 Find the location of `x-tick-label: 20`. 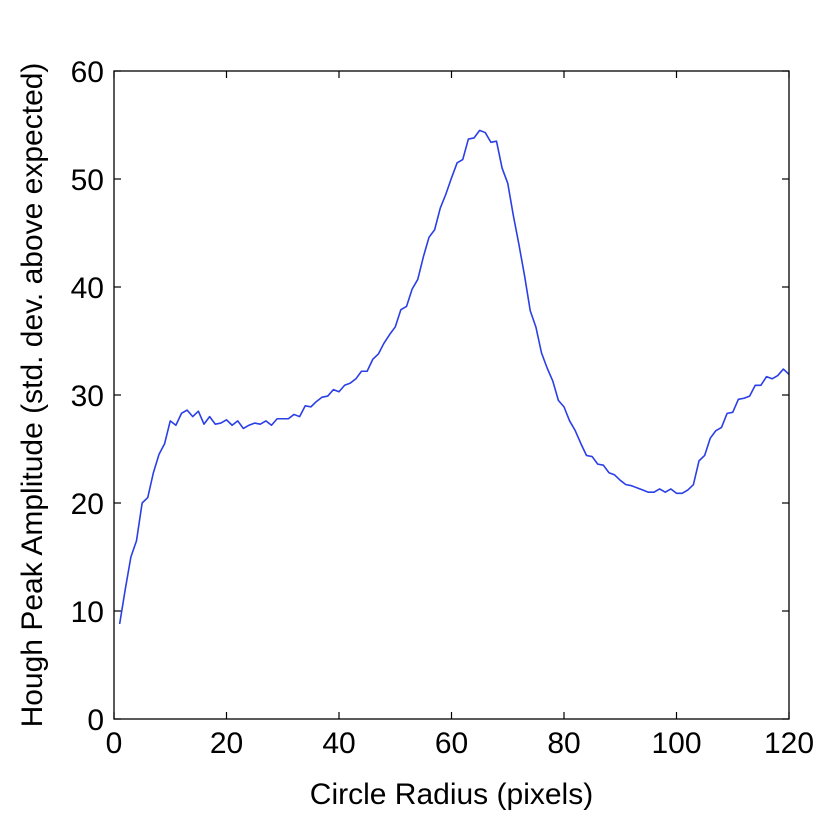

x-tick-label: 20 is located at coordinates (226, 743).